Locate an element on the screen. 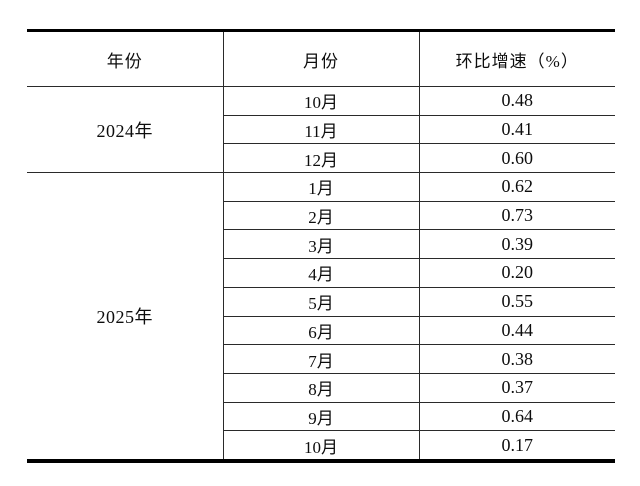 The width and height of the screenshot is (640, 486). month-cell: 2月 is located at coordinates (321, 215).